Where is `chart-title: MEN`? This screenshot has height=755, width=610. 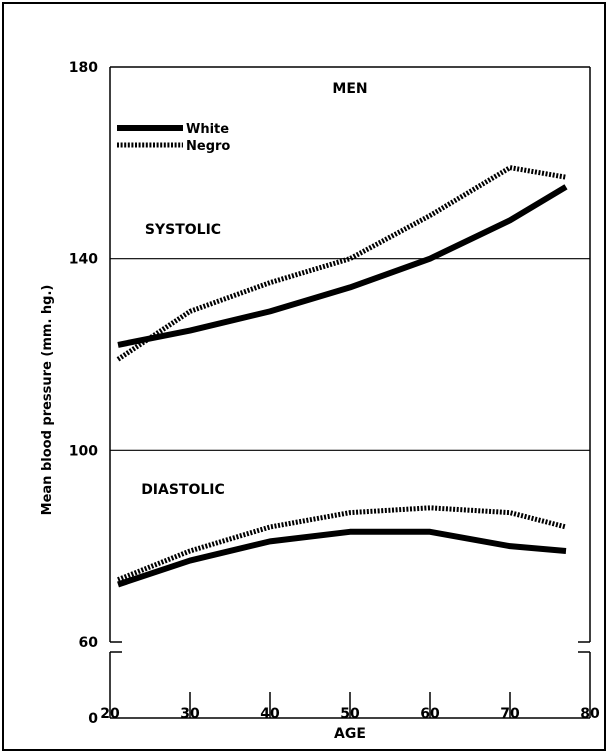
chart-title: MEN is located at coordinates (349, 89).